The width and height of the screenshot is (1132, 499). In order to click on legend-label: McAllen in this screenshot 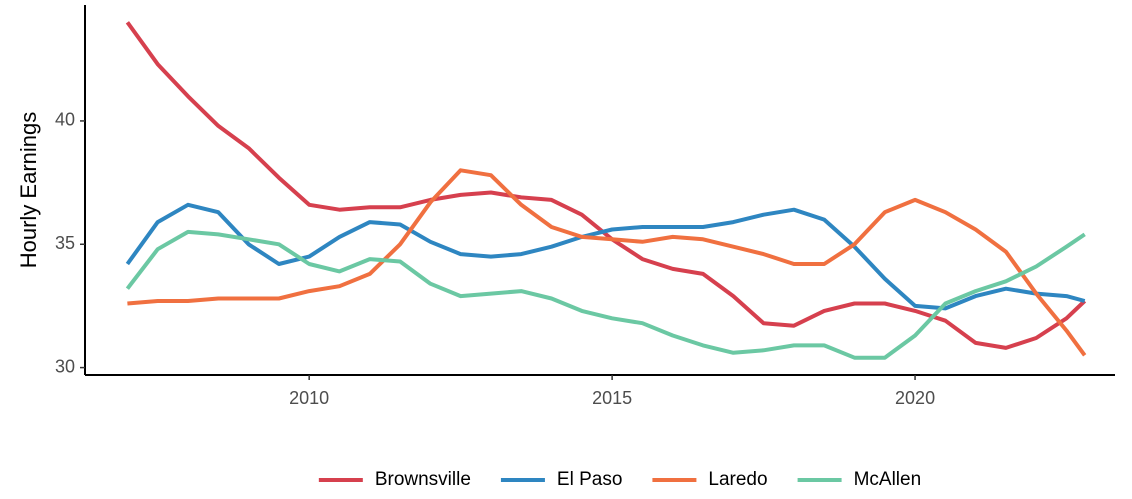, I will do `click(888, 479)`.